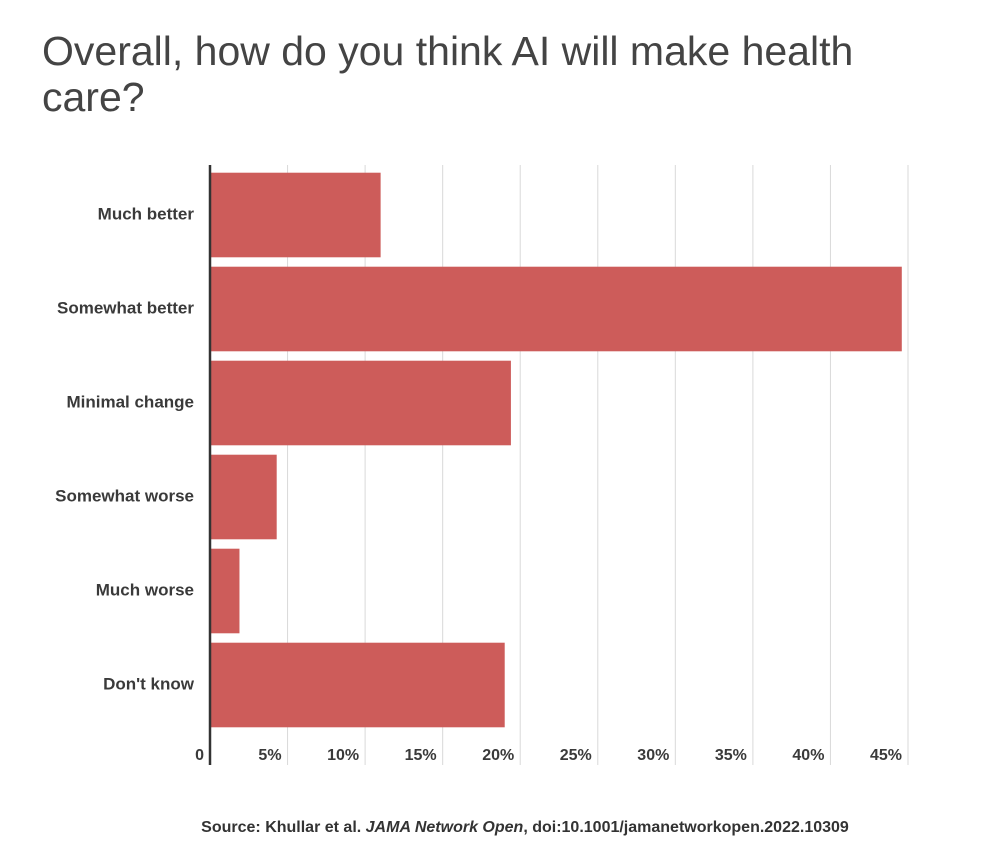 The width and height of the screenshot is (1000, 861). What do you see at coordinates (199, 755) in the screenshot?
I see `x-tick-label: 0` at bounding box center [199, 755].